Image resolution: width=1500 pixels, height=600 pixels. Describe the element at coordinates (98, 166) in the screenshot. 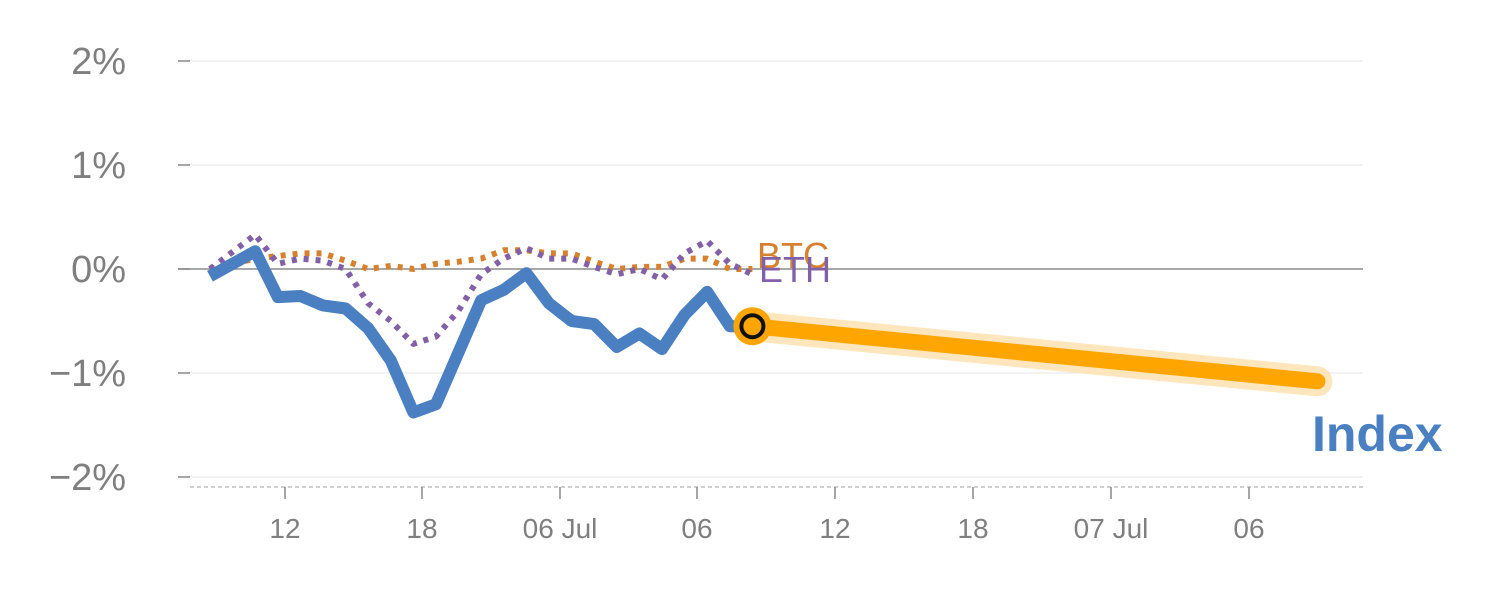

I see `y-tick-label: 1%` at that location.